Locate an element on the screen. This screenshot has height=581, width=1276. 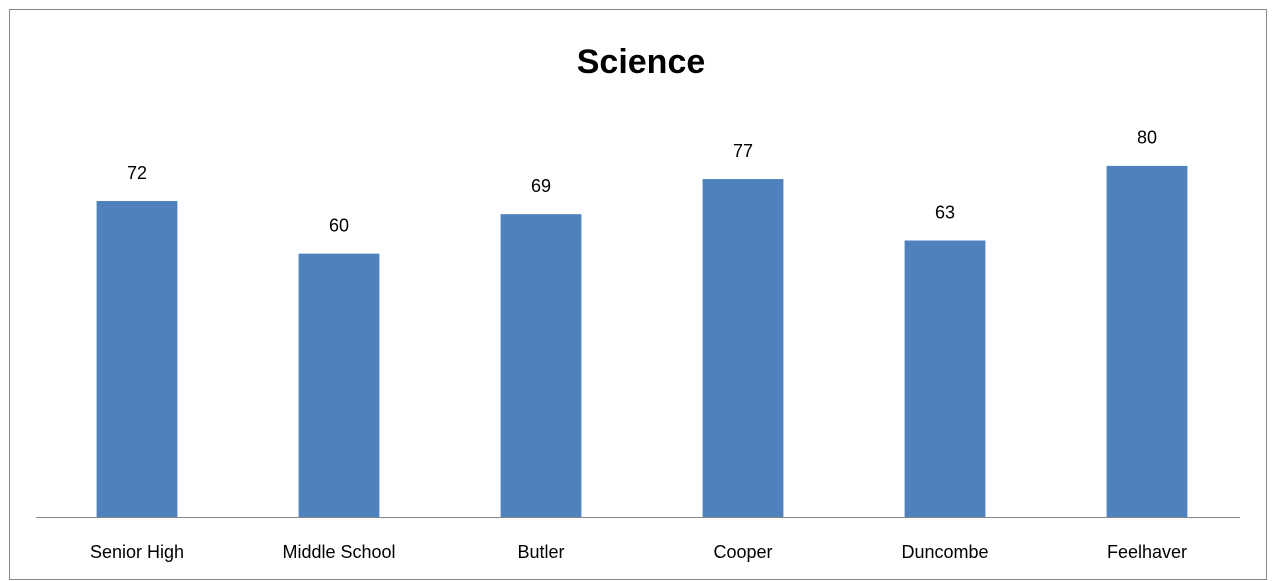
data-label: 60 is located at coordinates (339, 225).